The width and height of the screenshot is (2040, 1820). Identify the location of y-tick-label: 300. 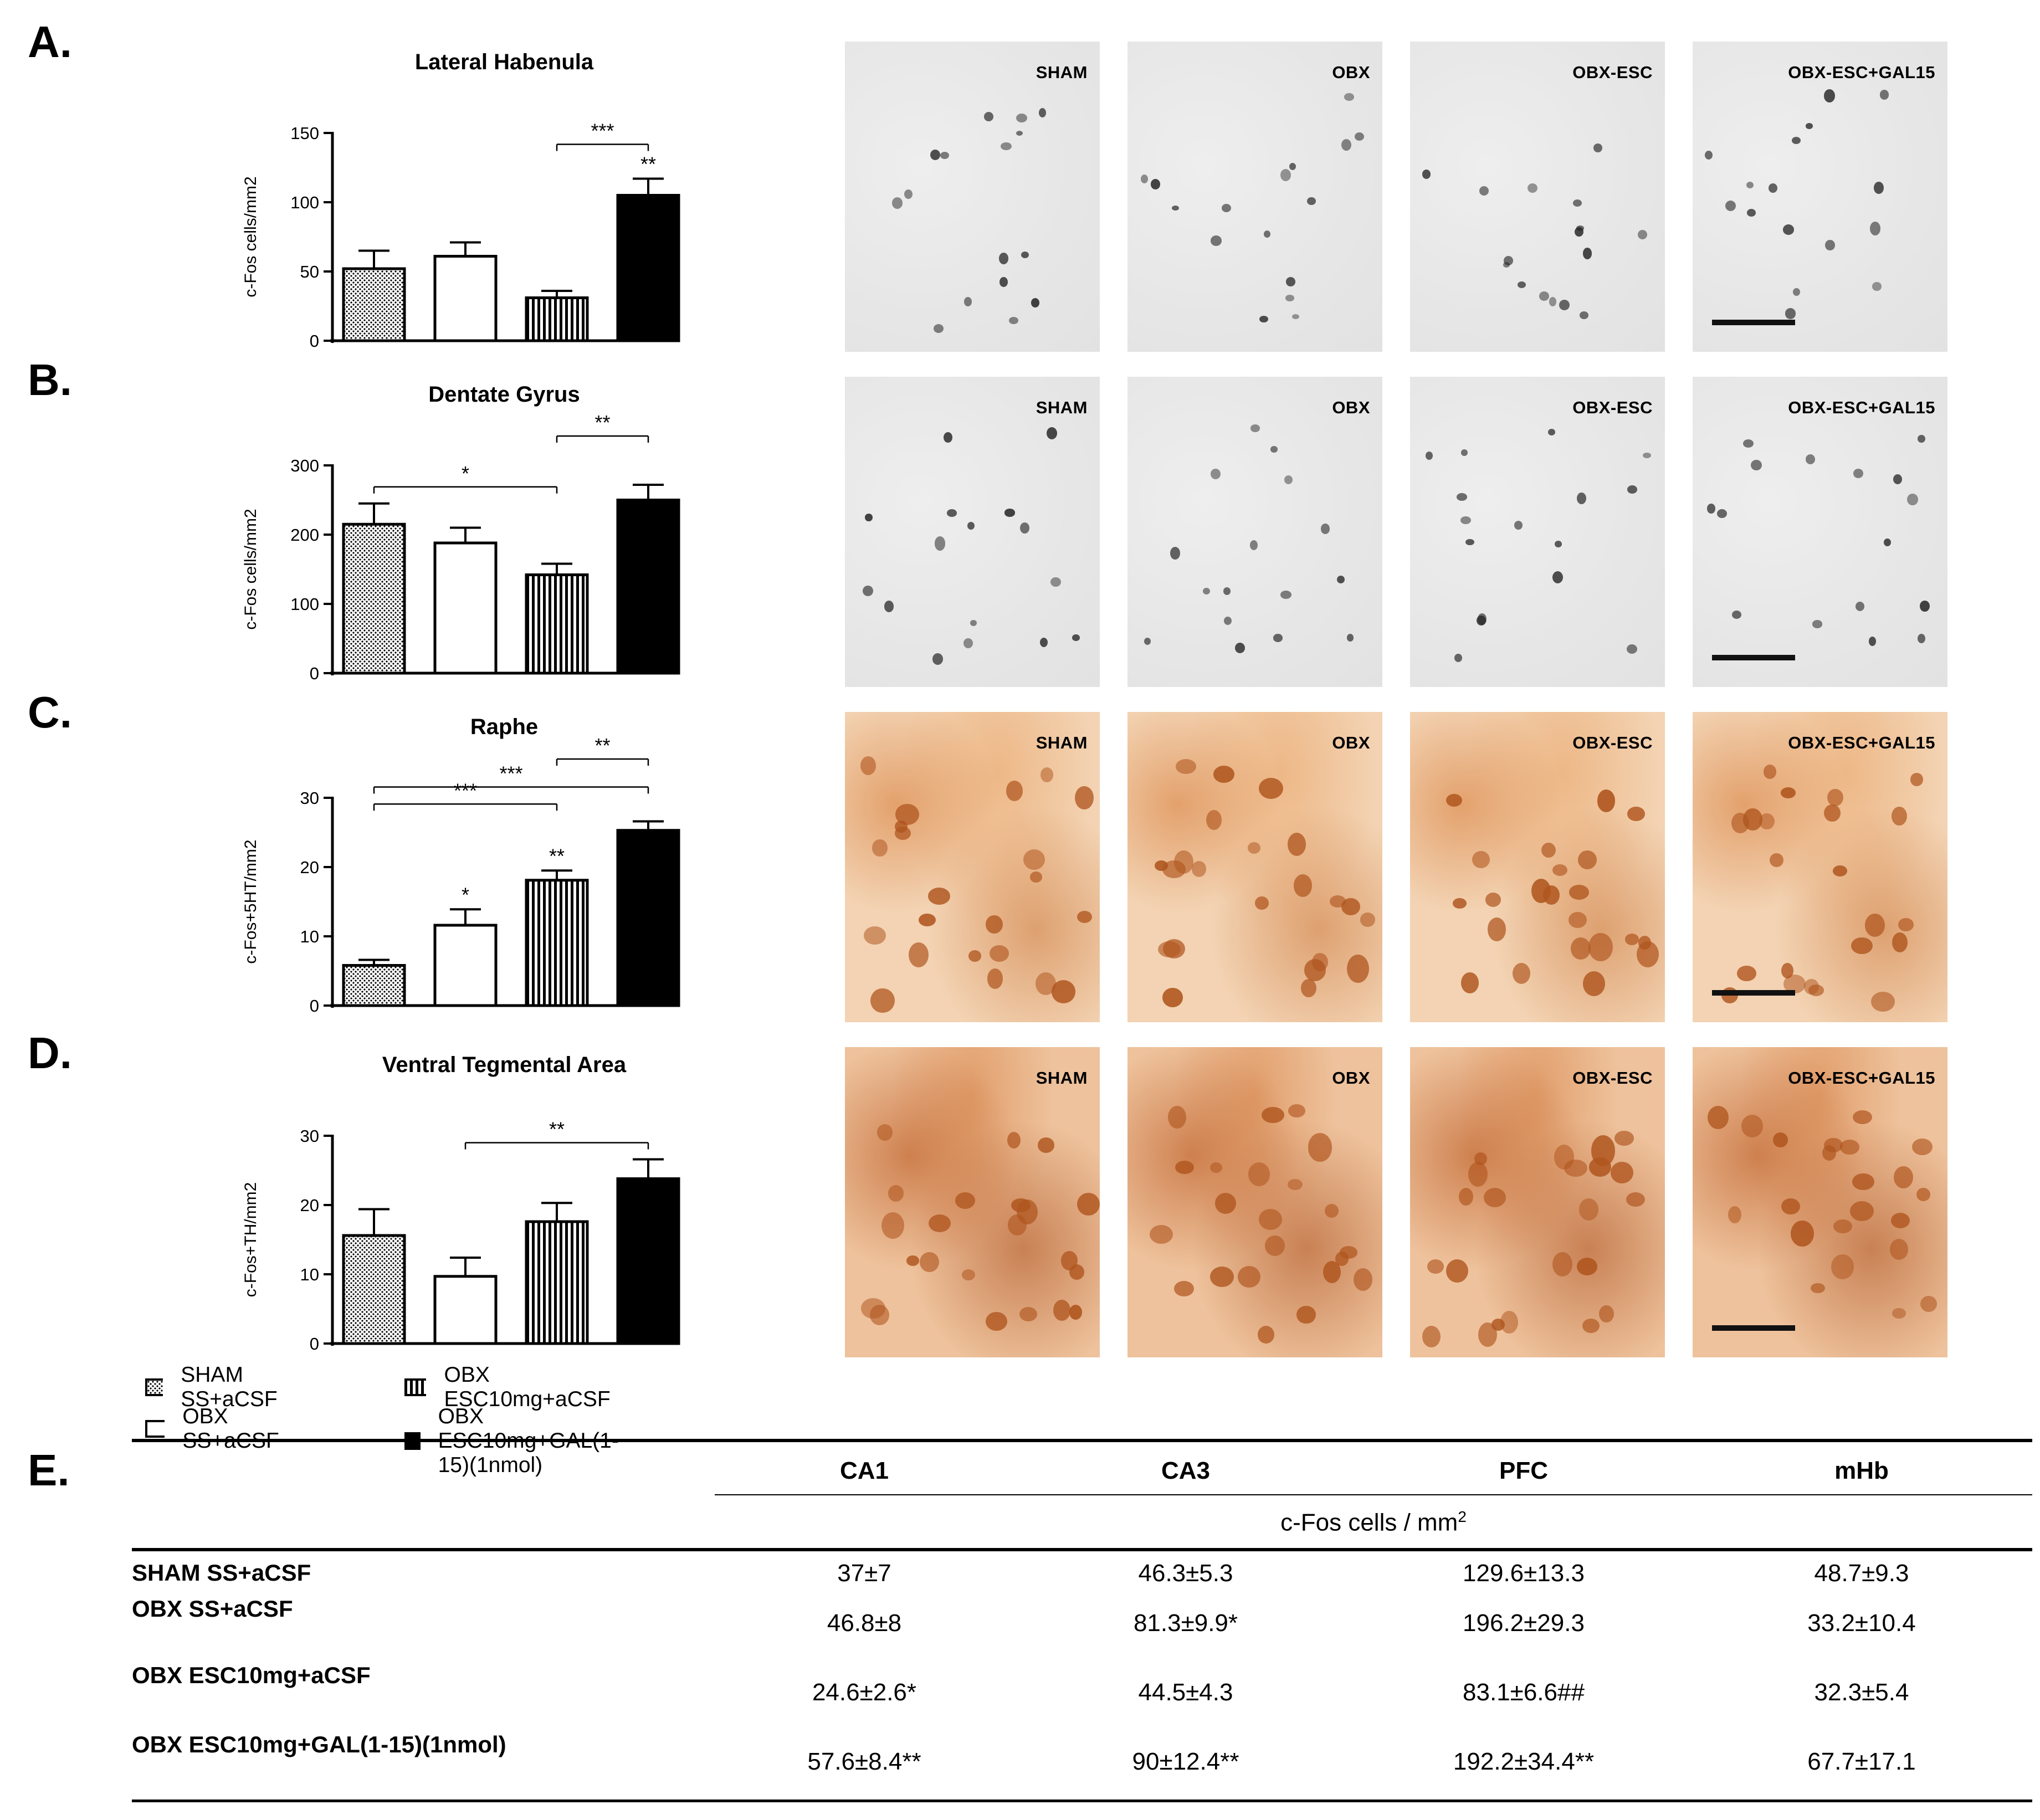
(304, 465).